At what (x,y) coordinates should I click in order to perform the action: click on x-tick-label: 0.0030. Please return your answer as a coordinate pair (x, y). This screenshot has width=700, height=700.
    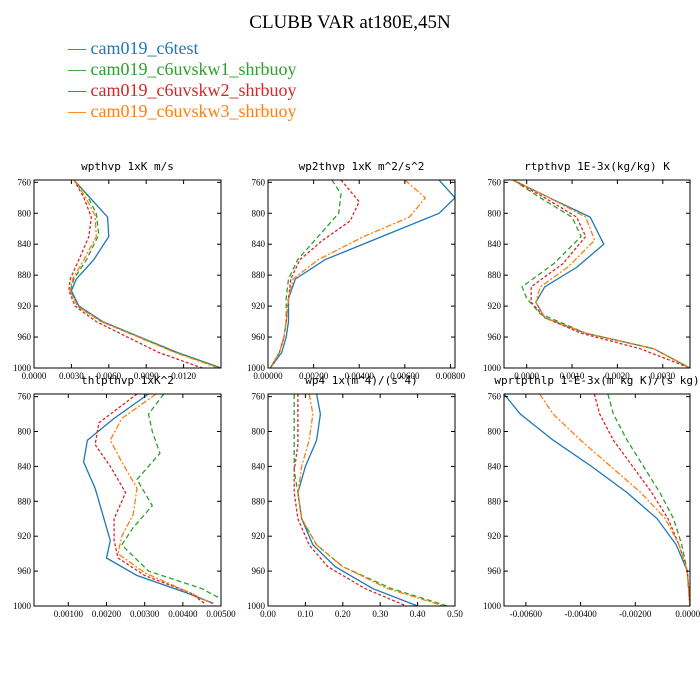
    Looking at the image, I should click on (71, 376).